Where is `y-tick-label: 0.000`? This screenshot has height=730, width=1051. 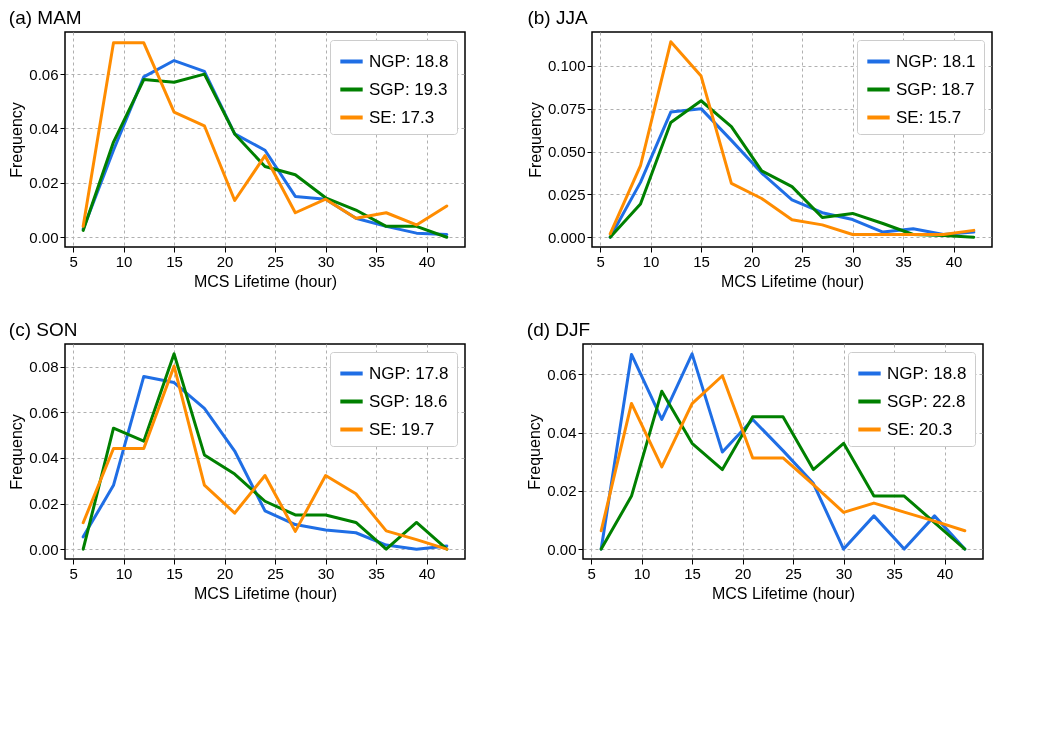 y-tick-label: 0.000 is located at coordinates (566, 237).